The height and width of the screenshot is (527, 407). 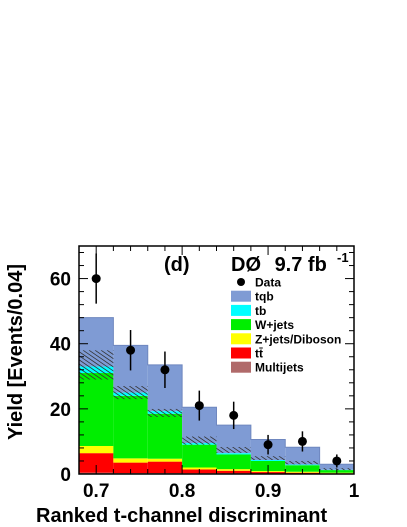 I want to click on legend-item-multijets: Multijets, so click(x=267, y=368).